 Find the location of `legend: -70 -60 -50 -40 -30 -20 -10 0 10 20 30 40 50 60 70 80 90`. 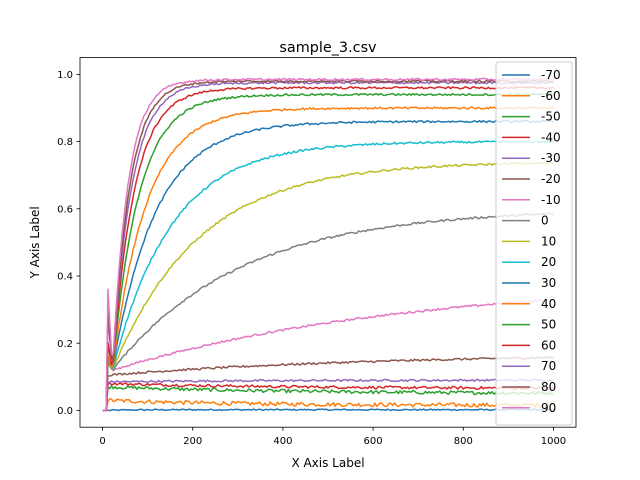

legend: -70 -60 -50 -40 -30 -20 -10 0 10 20 30 40 50 60 70 80 90 is located at coordinates (534, 243).